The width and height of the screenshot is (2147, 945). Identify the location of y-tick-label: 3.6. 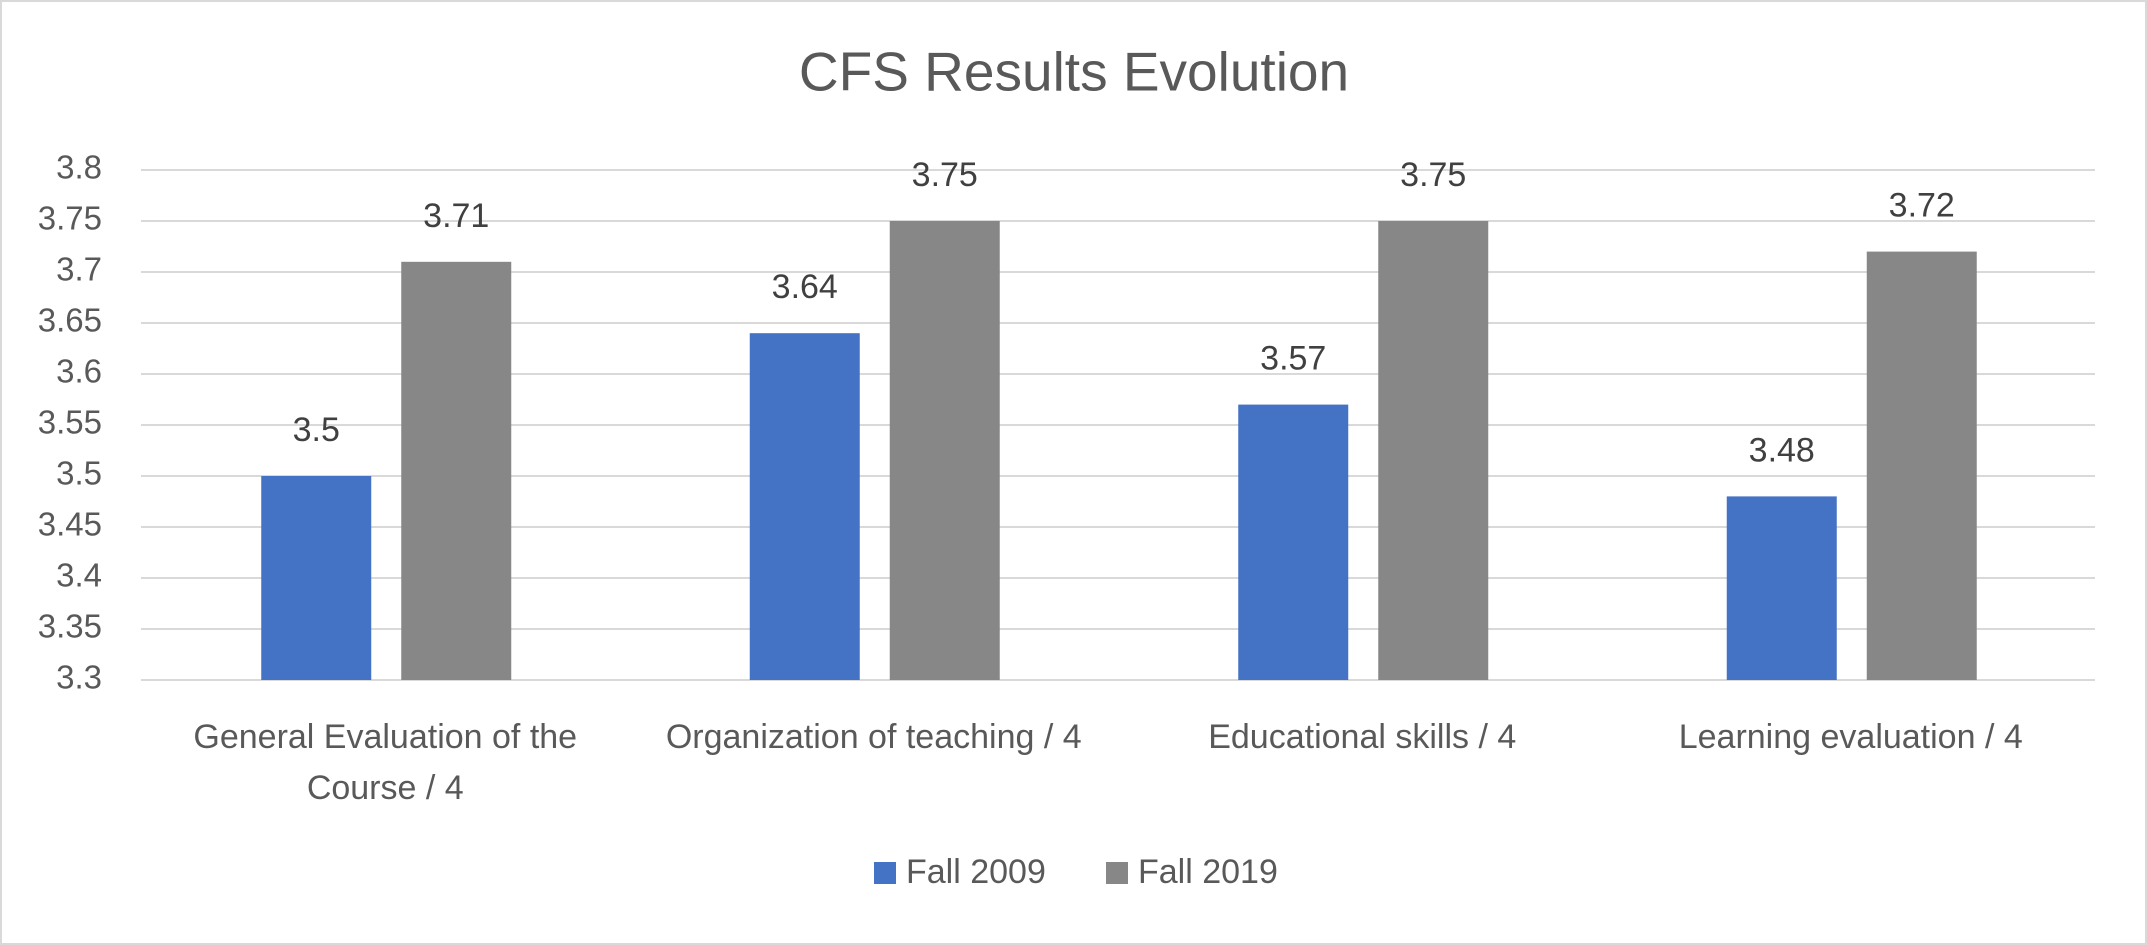
(79, 371).